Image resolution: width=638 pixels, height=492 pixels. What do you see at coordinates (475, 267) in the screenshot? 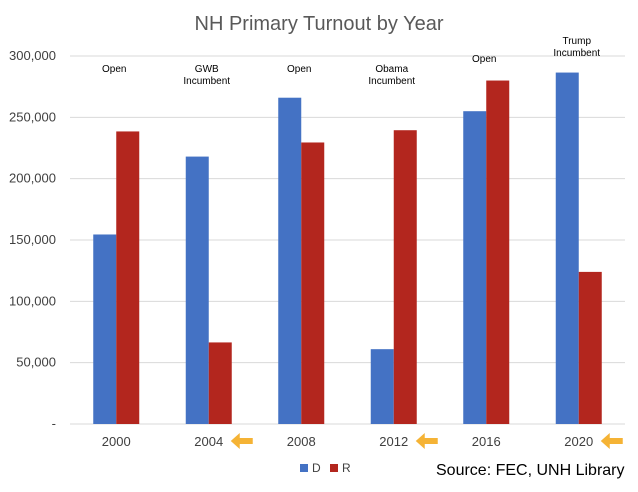
I see `bar-D-2016` at bounding box center [475, 267].